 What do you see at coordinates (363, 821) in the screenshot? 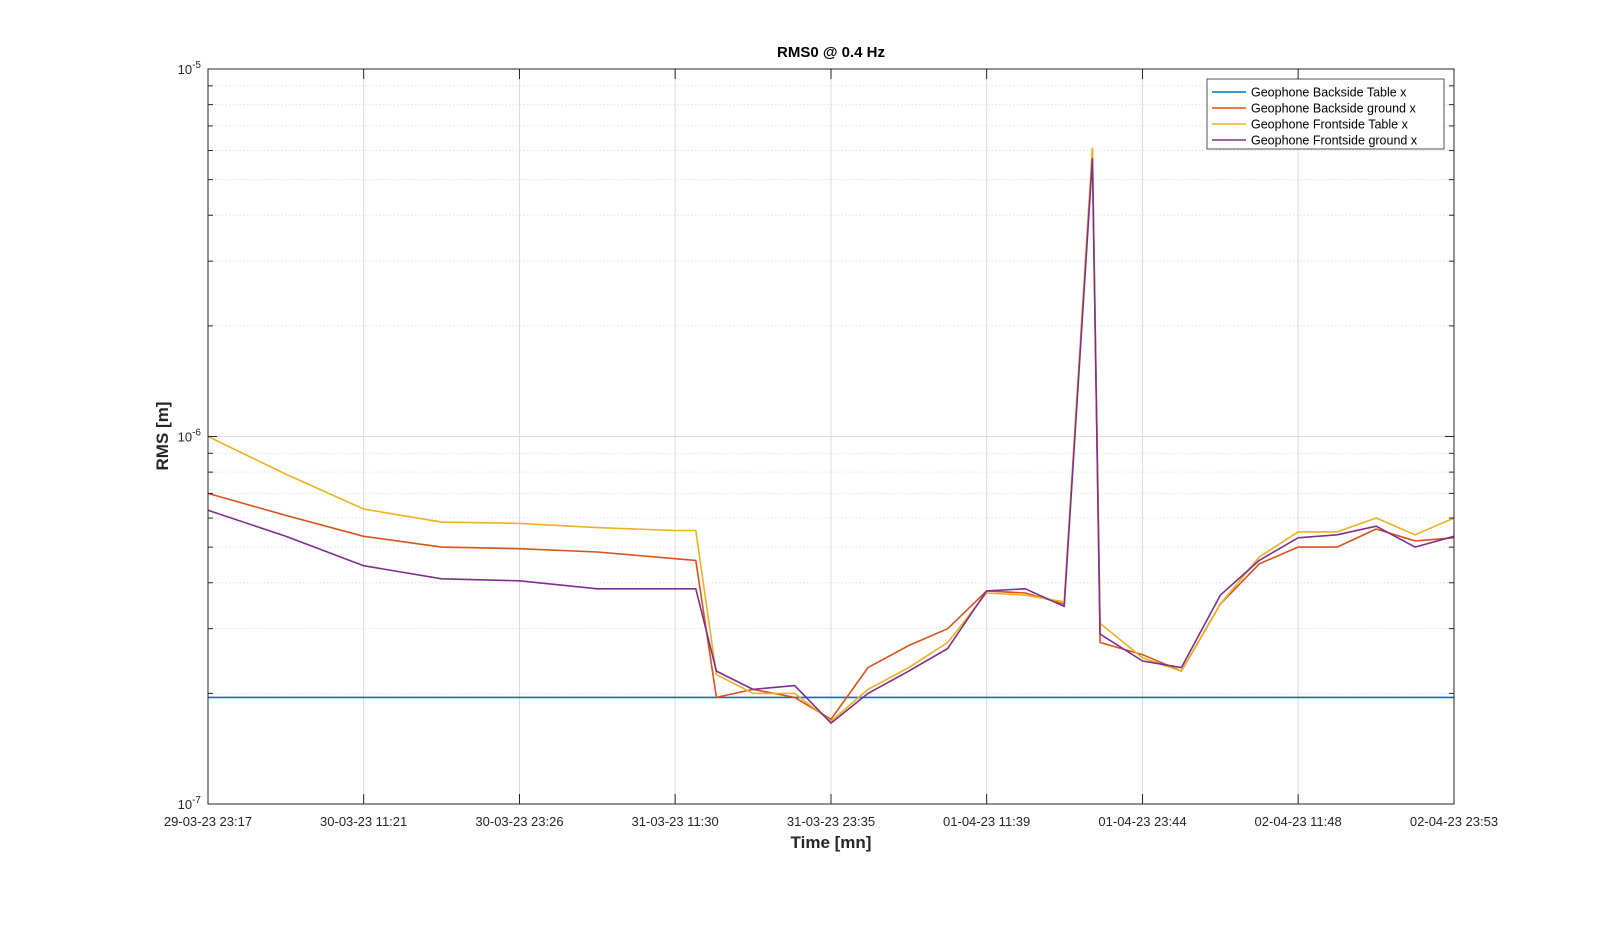
I see `x-tick-label: 30-03-23 11:21` at bounding box center [363, 821].